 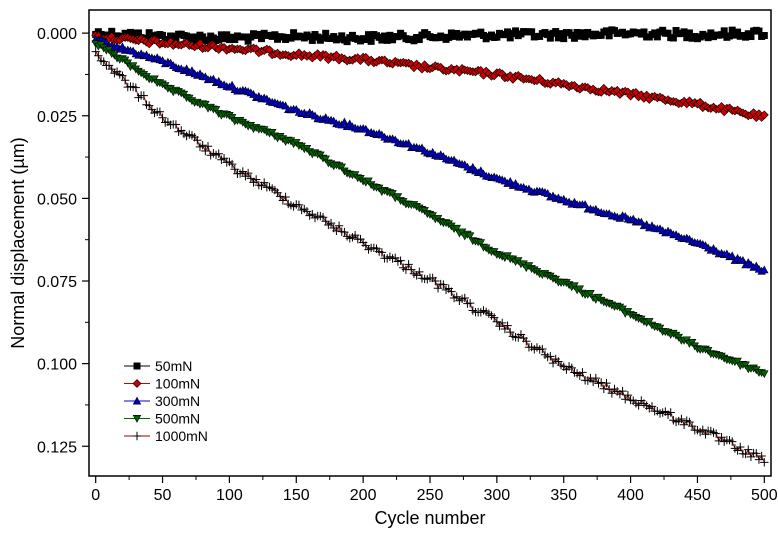 What do you see at coordinates (563, 495) in the screenshot?
I see `x-tick-label: 350` at bounding box center [563, 495].